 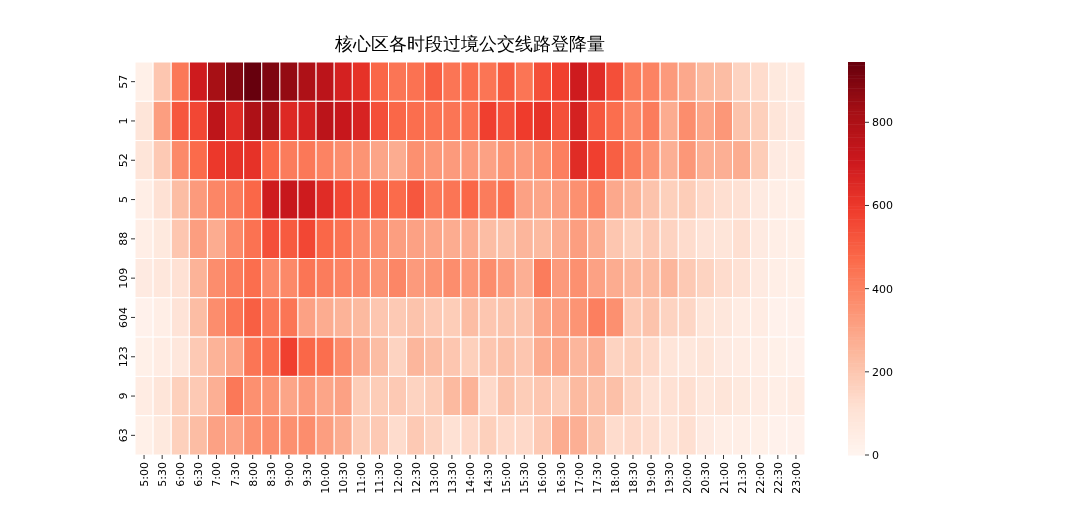 I want to click on x-tick-label: 21:30, so click(x=742, y=478).